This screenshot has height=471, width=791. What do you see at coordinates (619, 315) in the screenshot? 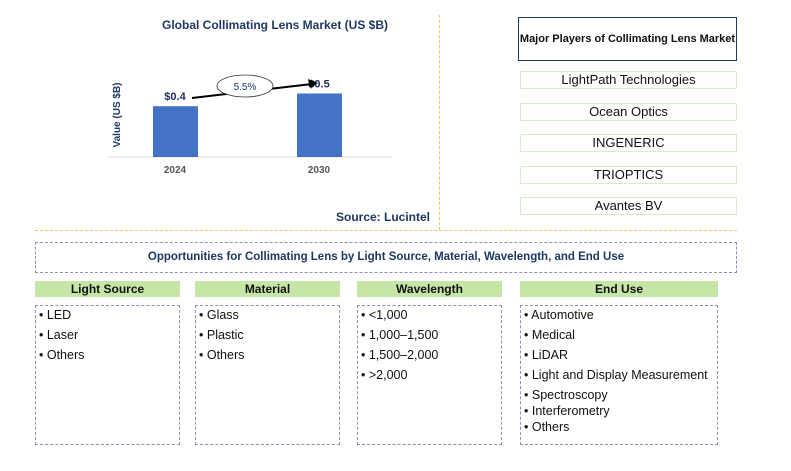
I see `list-item: • Automotive` at bounding box center [619, 315].